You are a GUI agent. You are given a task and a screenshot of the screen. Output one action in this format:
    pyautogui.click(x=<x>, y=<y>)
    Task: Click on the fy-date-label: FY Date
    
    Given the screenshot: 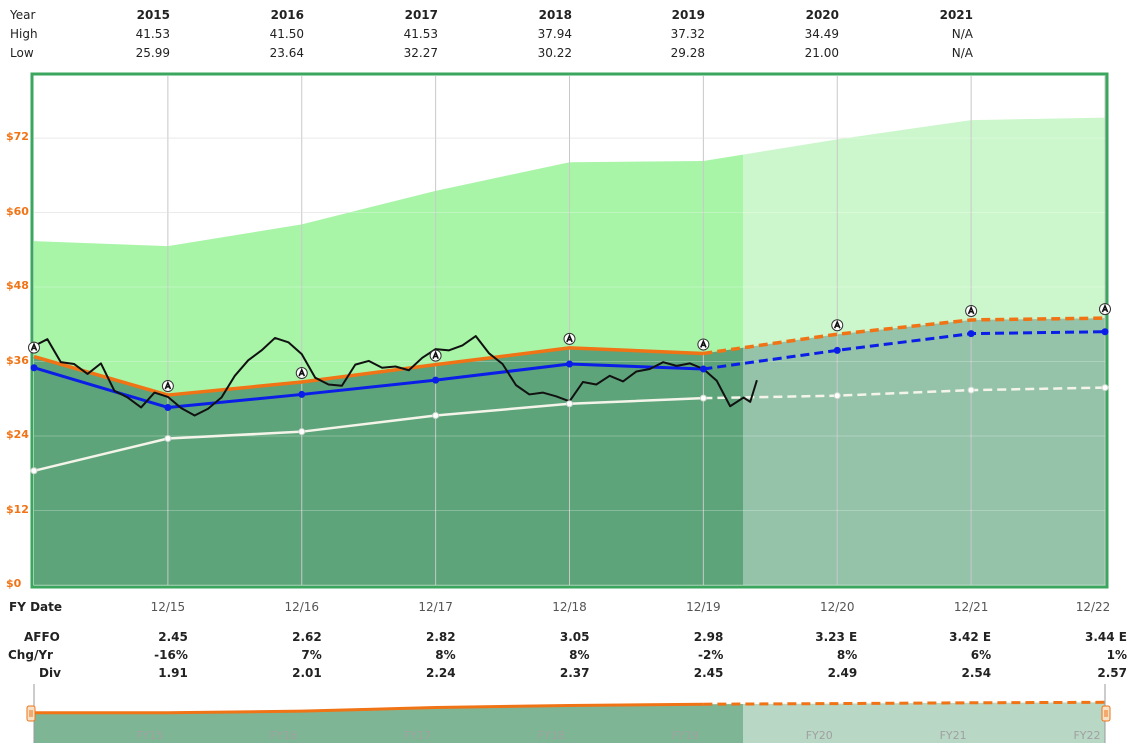 What is the action you would take?
    pyautogui.click(x=35, y=607)
    